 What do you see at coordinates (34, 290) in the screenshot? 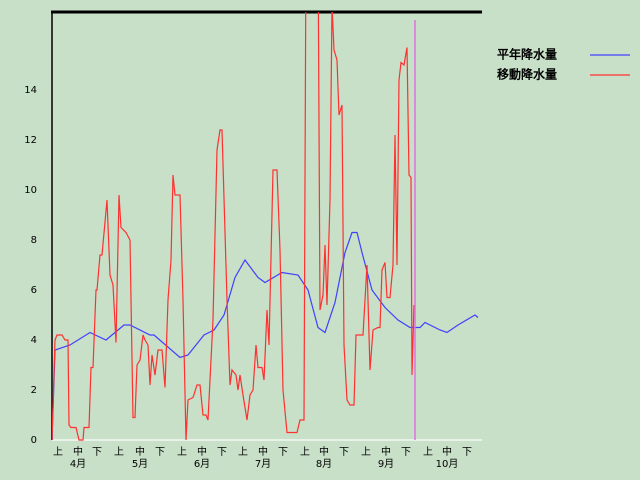
I see `y-tick-label: 6` at bounding box center [34, 290].